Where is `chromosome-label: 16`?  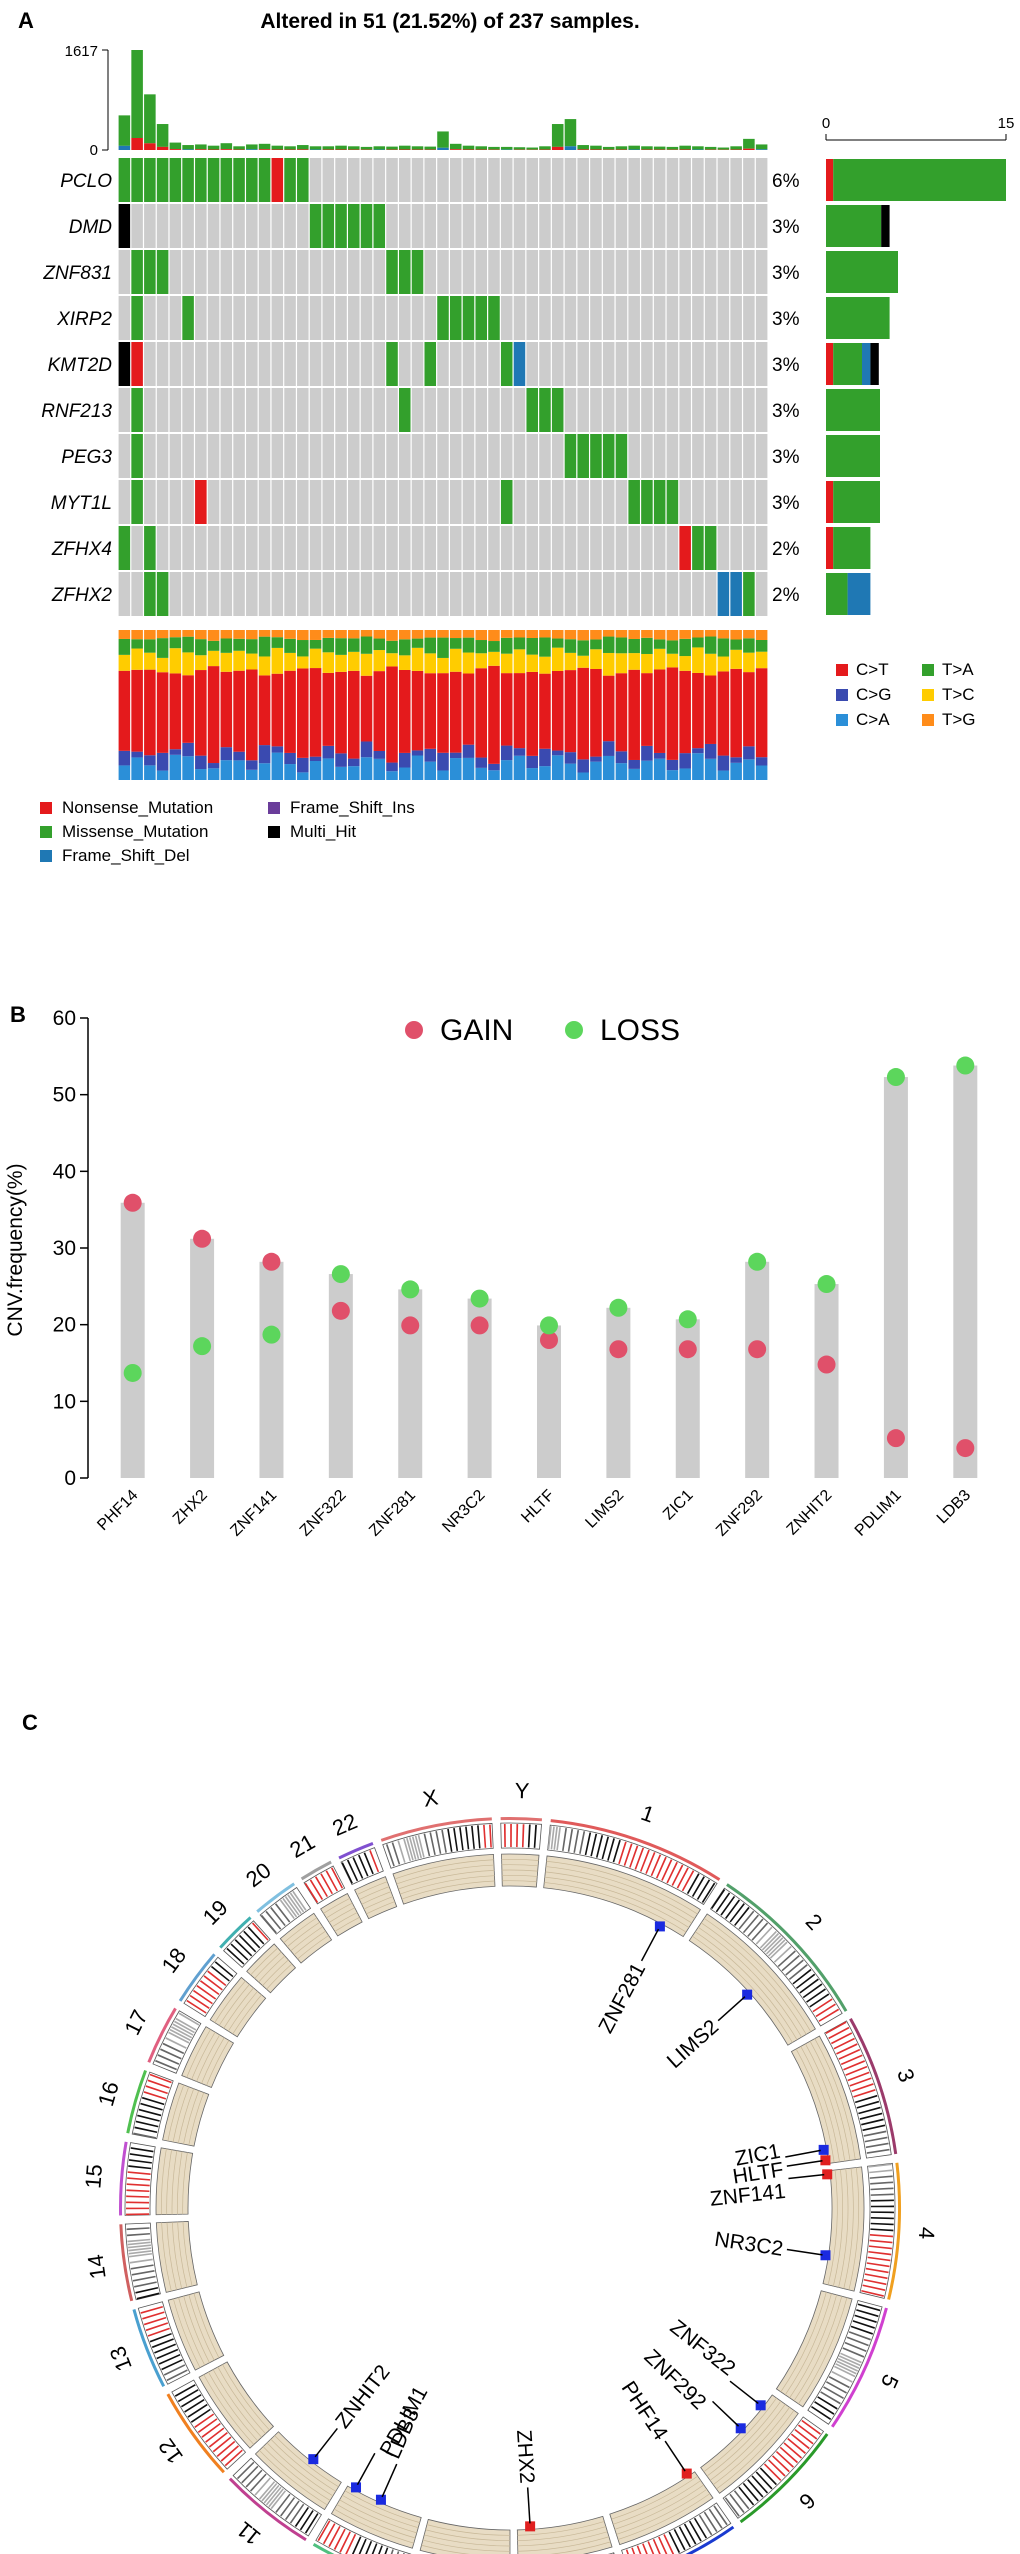 chromosome-label: 16 is located at coordinates (108, 2094).